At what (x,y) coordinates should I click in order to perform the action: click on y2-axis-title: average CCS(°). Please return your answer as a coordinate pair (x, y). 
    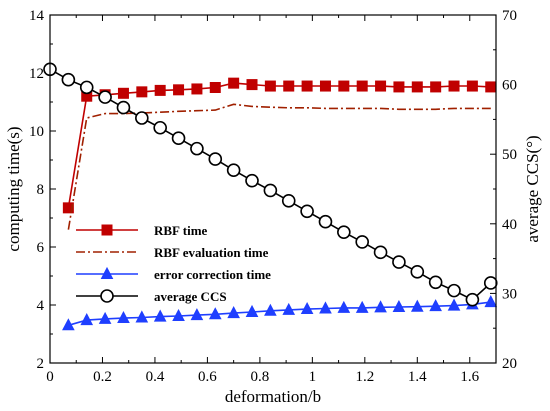
    Looking at the image, I should click on (532, 188).